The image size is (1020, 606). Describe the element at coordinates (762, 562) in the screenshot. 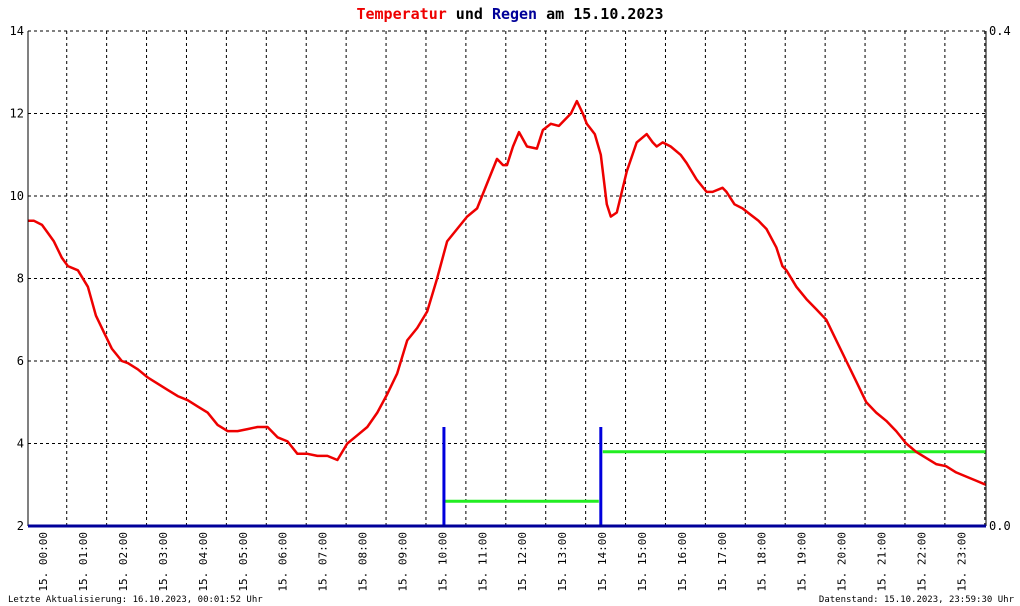

I see `x-tick-label: 15. 18:00` at that location.